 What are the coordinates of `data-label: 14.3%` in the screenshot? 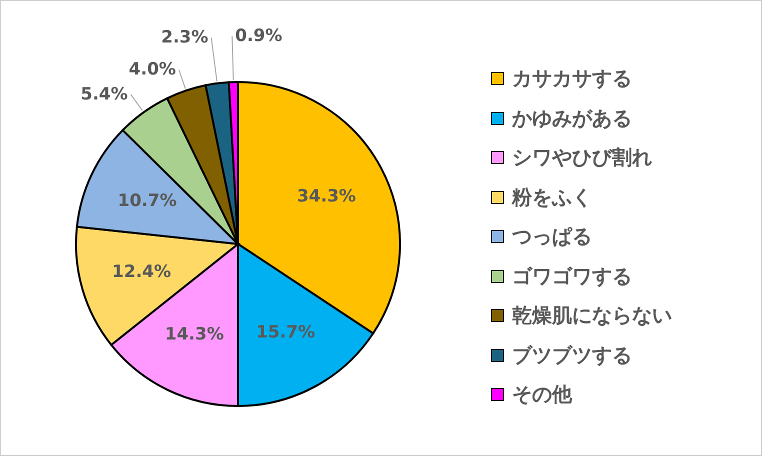 It's located at (194, 334).